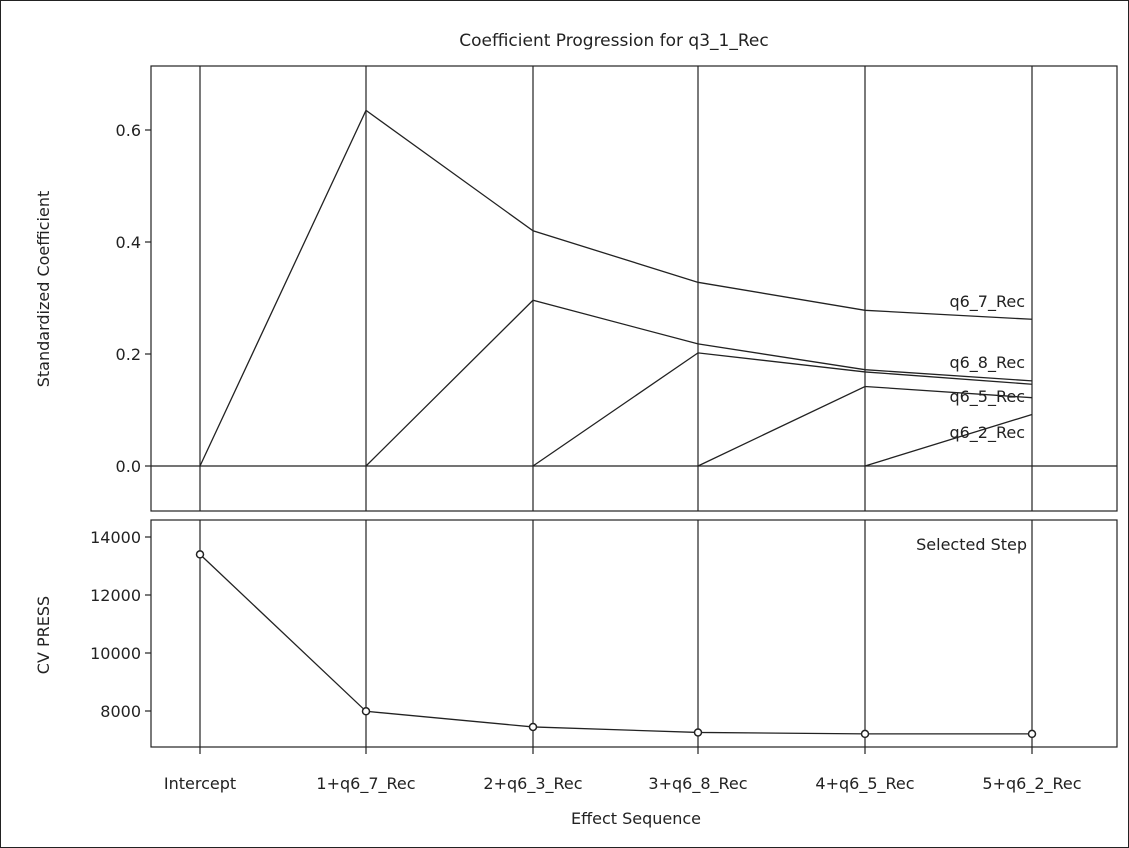  What do you see at coordinates (200, 783) in the screenshot?
I see `x-tick-label: Intercept` at bounding box center [200, 783].